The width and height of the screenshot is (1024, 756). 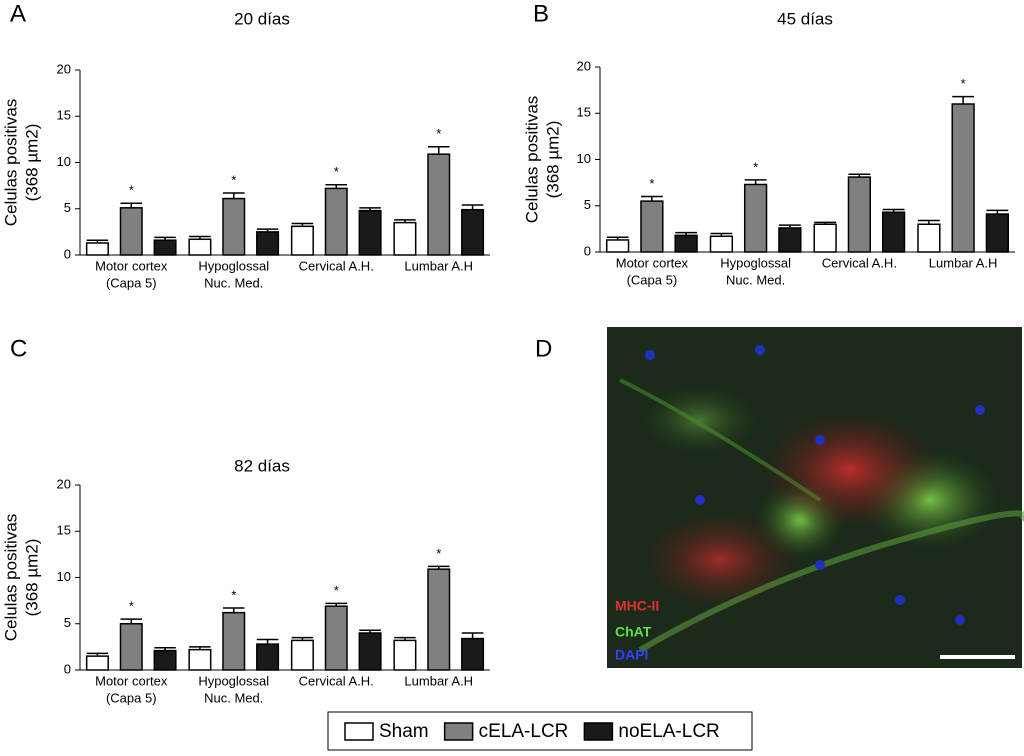 What do you see at coordinates (668, 731) in the screenshot?
I see `legend-label: noELA-LCR` at bounding box center [668, 731].